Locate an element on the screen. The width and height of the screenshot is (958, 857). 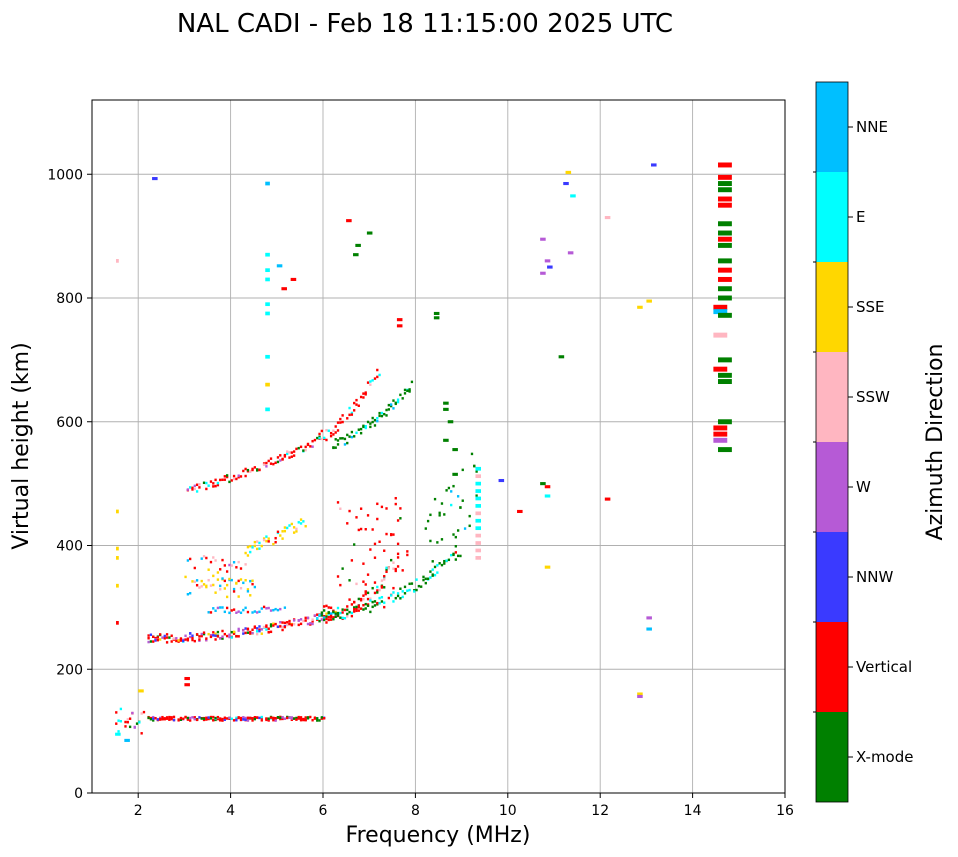
colorbar-tick-label: NNW is located at coordinates (874, 577).